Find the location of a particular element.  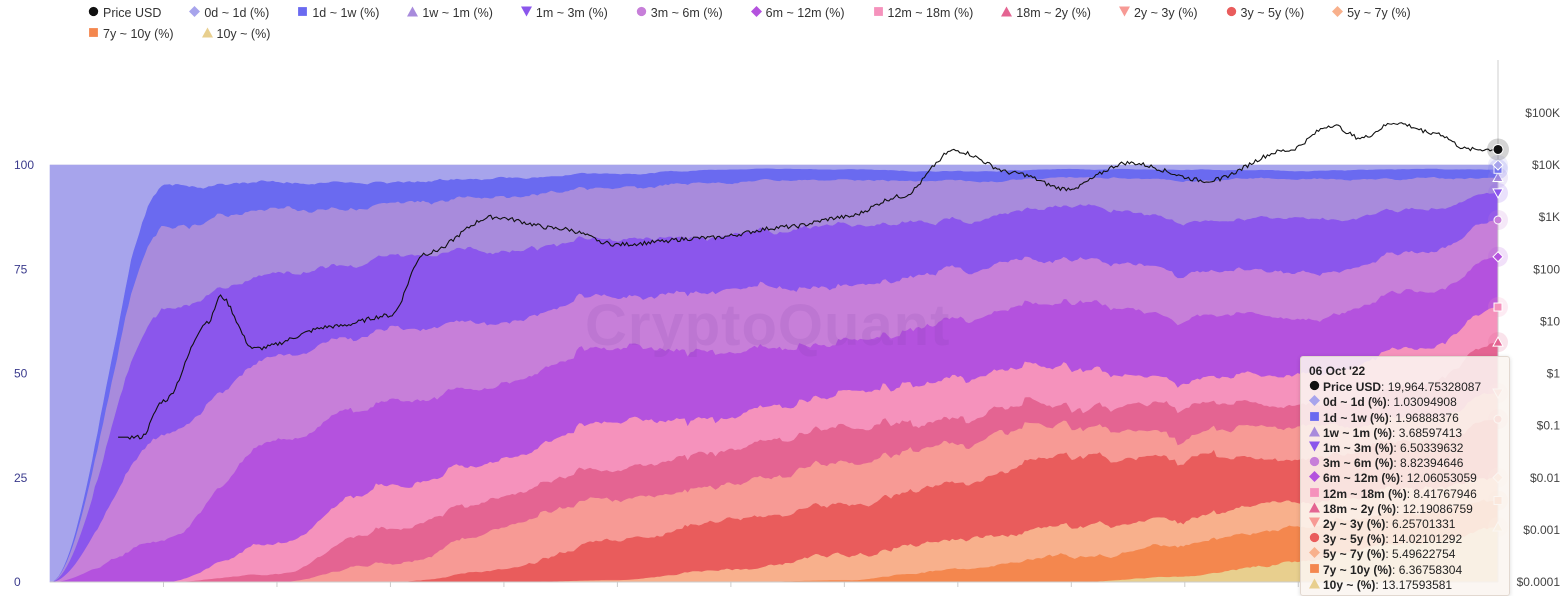

legend-item: 3y ~ 5y (%) is located at coordinates (1265, 12).